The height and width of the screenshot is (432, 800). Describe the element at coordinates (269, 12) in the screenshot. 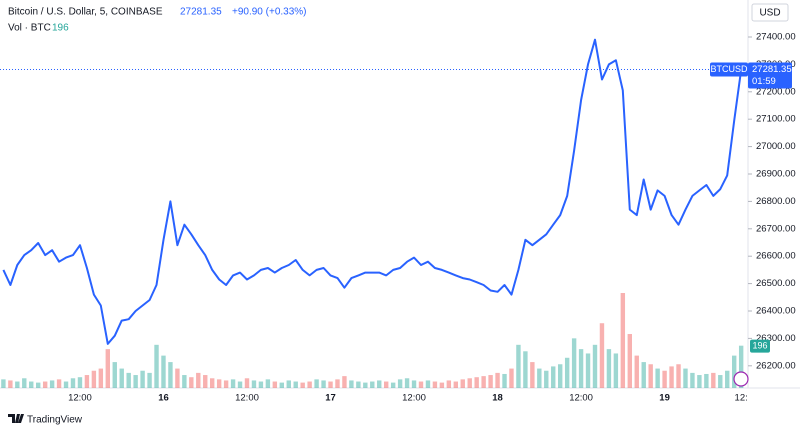

I see `header-change: +90.90 (+0.33%)` at that location.